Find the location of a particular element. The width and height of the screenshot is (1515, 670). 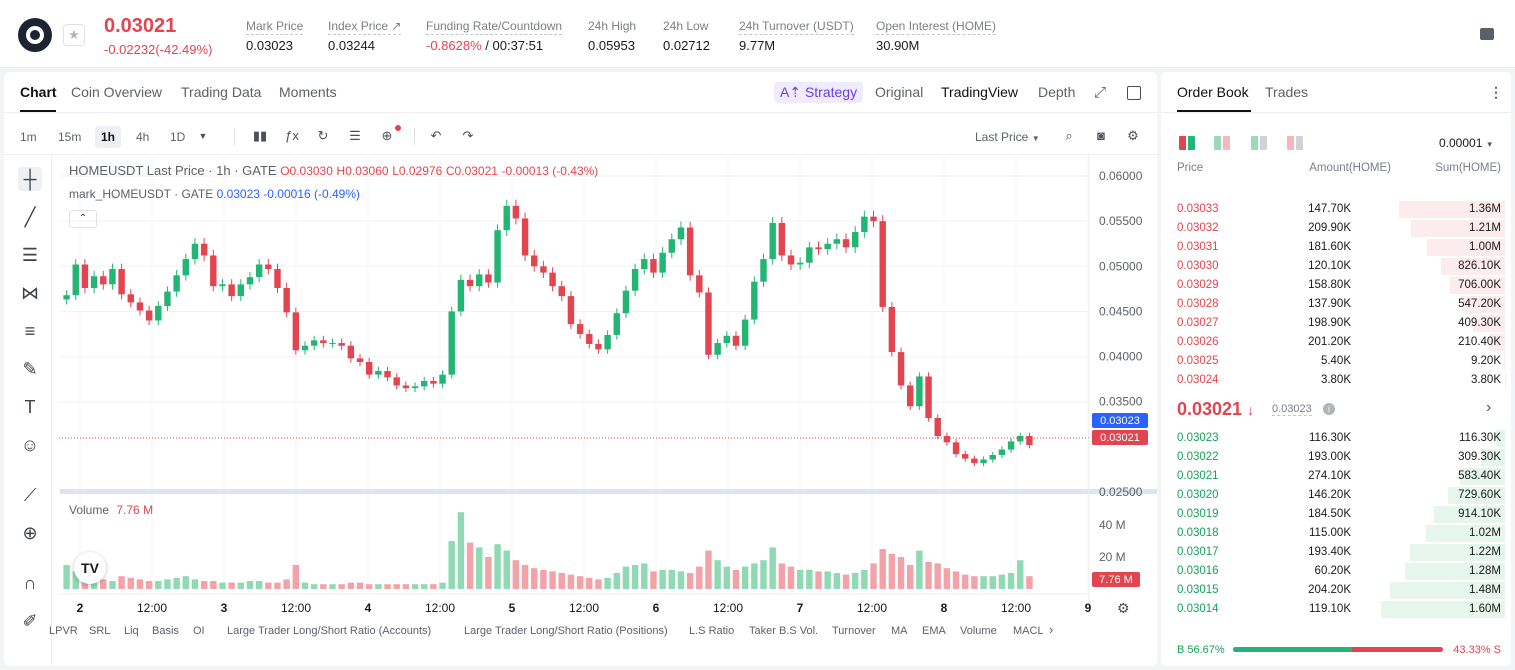

indicators-next-icon: › is located at coordinates (1051, 629).